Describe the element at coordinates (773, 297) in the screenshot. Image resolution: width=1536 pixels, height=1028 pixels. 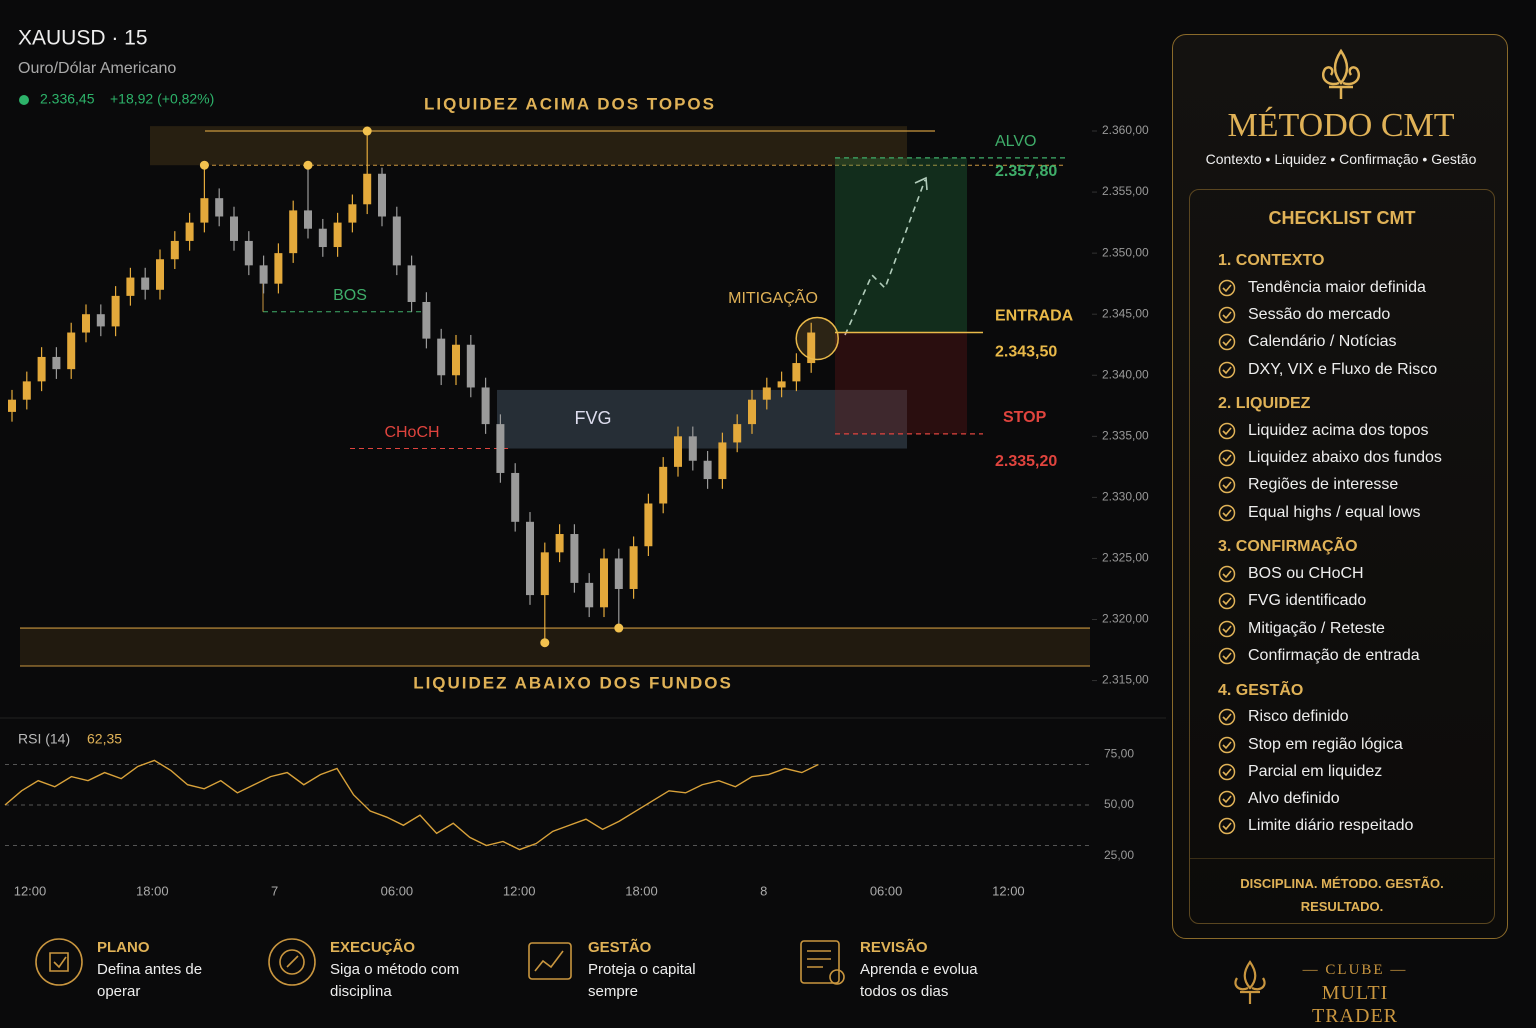
I see `annotation: MITIGAÇÃO` at that location.